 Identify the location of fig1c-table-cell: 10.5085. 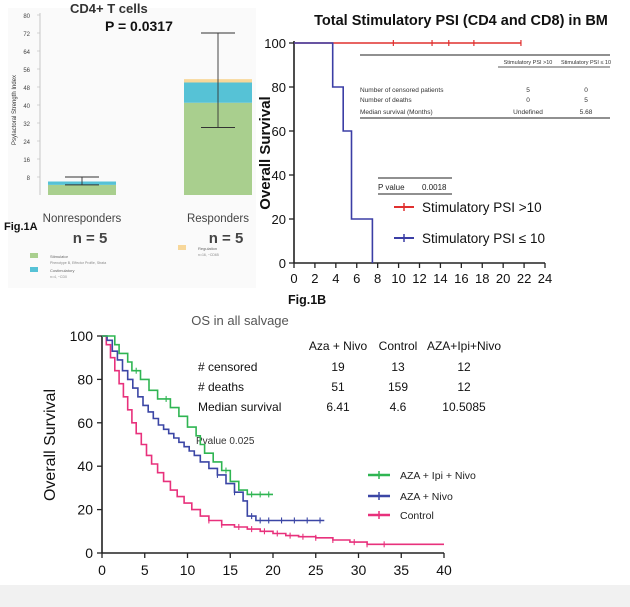
(464, 407).